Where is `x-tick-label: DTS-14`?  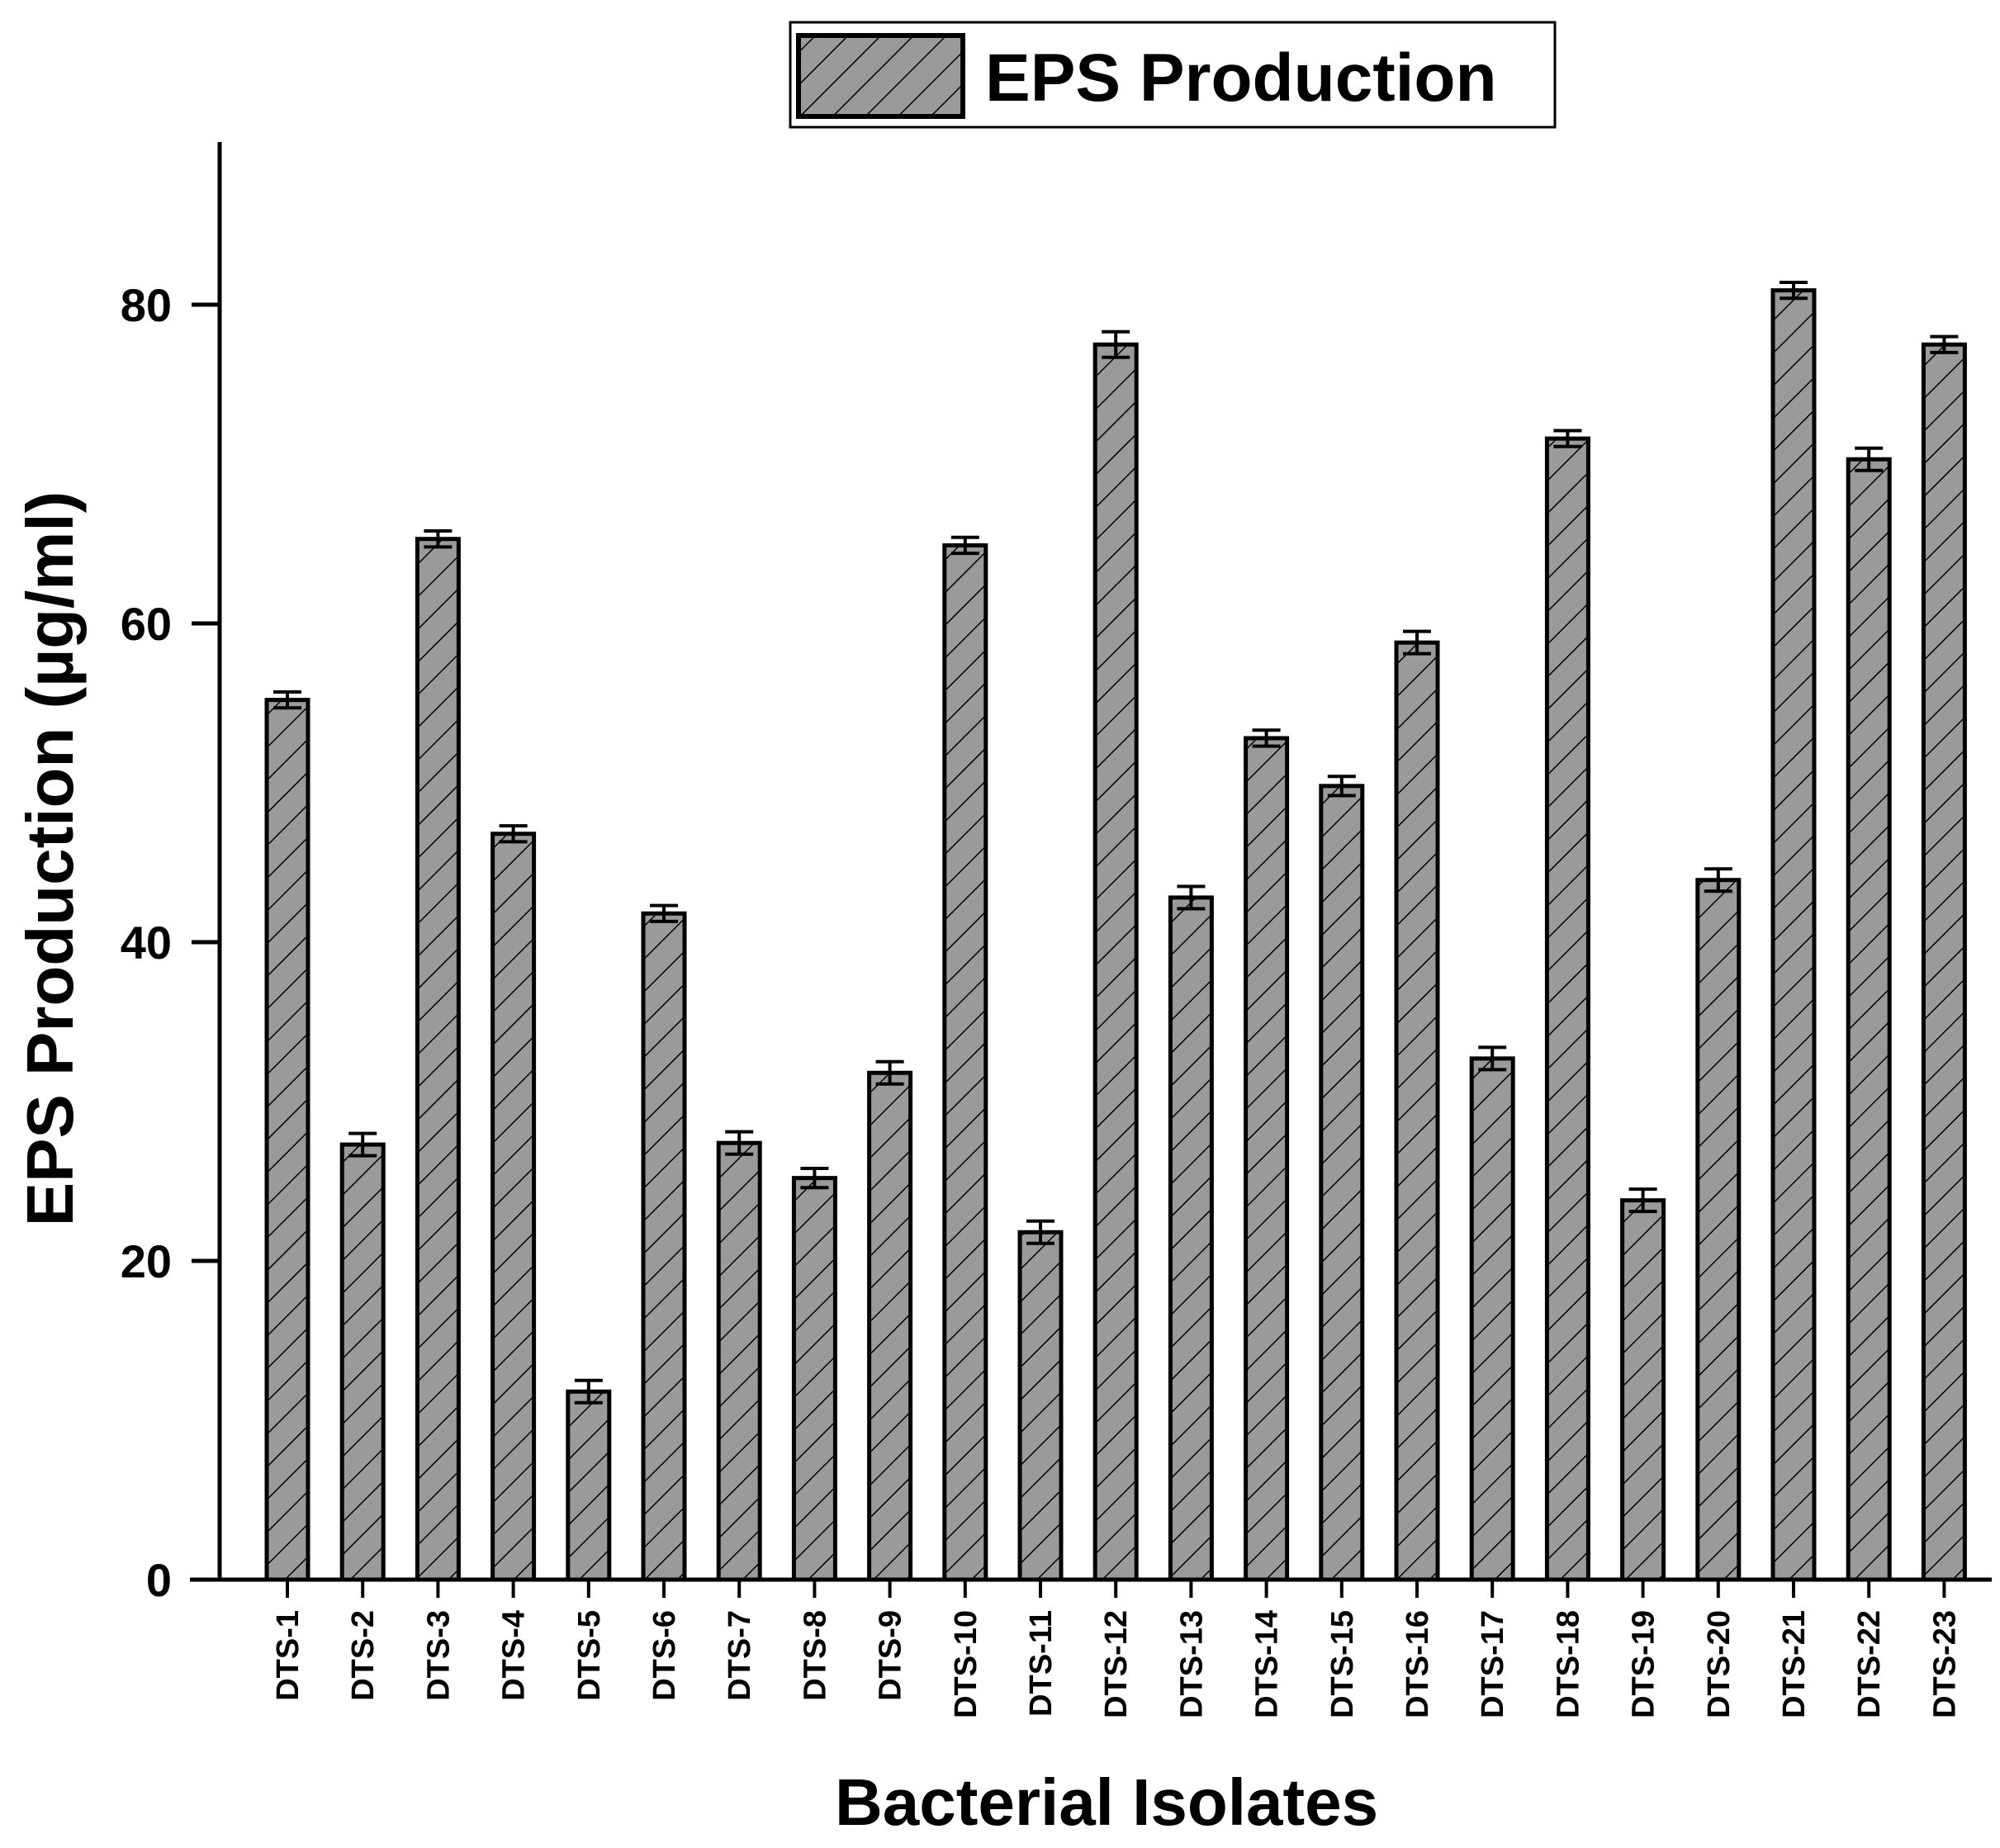
x-tick-label: DTS-14 is located at coordinates (1267, 1664).